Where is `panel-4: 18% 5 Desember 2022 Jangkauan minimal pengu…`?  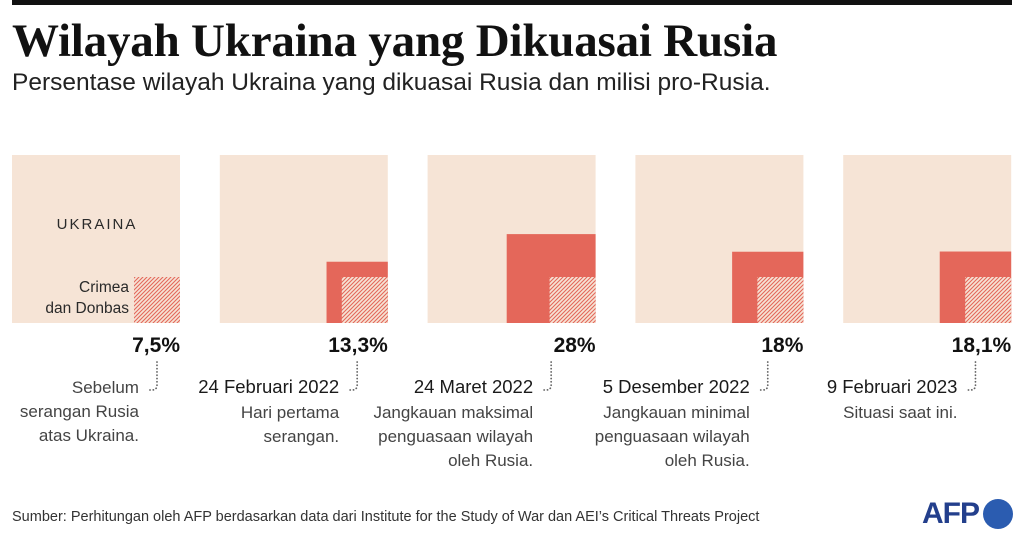 panel-4: 18% 5 Desember 2022 Jangkauan minimal pengu… is located at coordinates (699, 312).